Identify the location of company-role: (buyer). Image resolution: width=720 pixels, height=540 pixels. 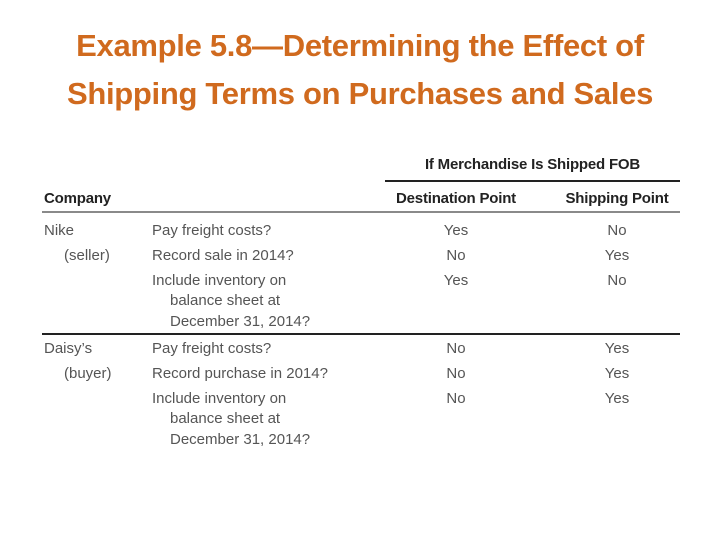
(88, 373).